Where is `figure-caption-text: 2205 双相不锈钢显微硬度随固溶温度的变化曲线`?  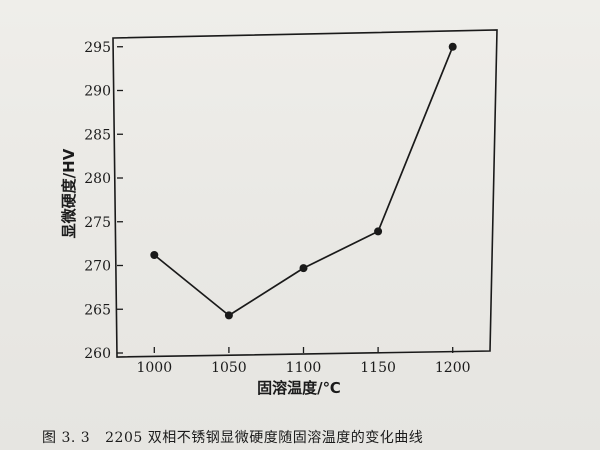 figure-caption-text: 2205 双相不锈钢显微硬度随固溶温度的变化曲线 is located at coordinates (264, 438).